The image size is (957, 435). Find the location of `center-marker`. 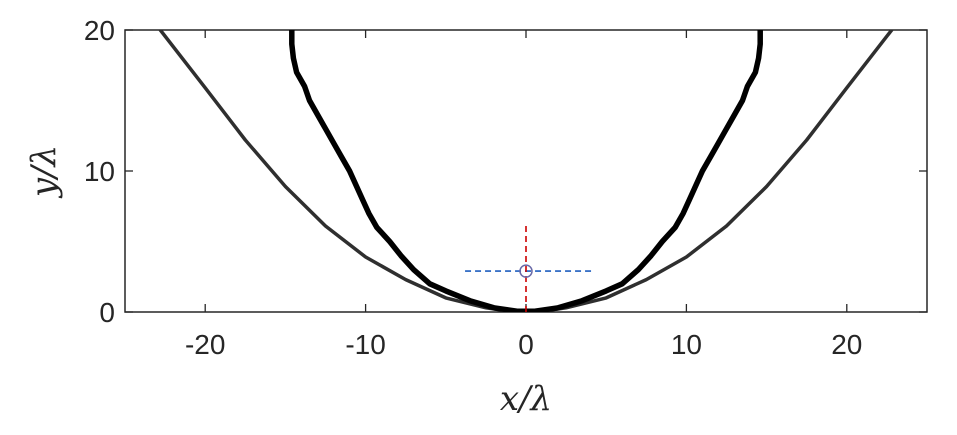

center-marker is located at coordinates (526, 271).